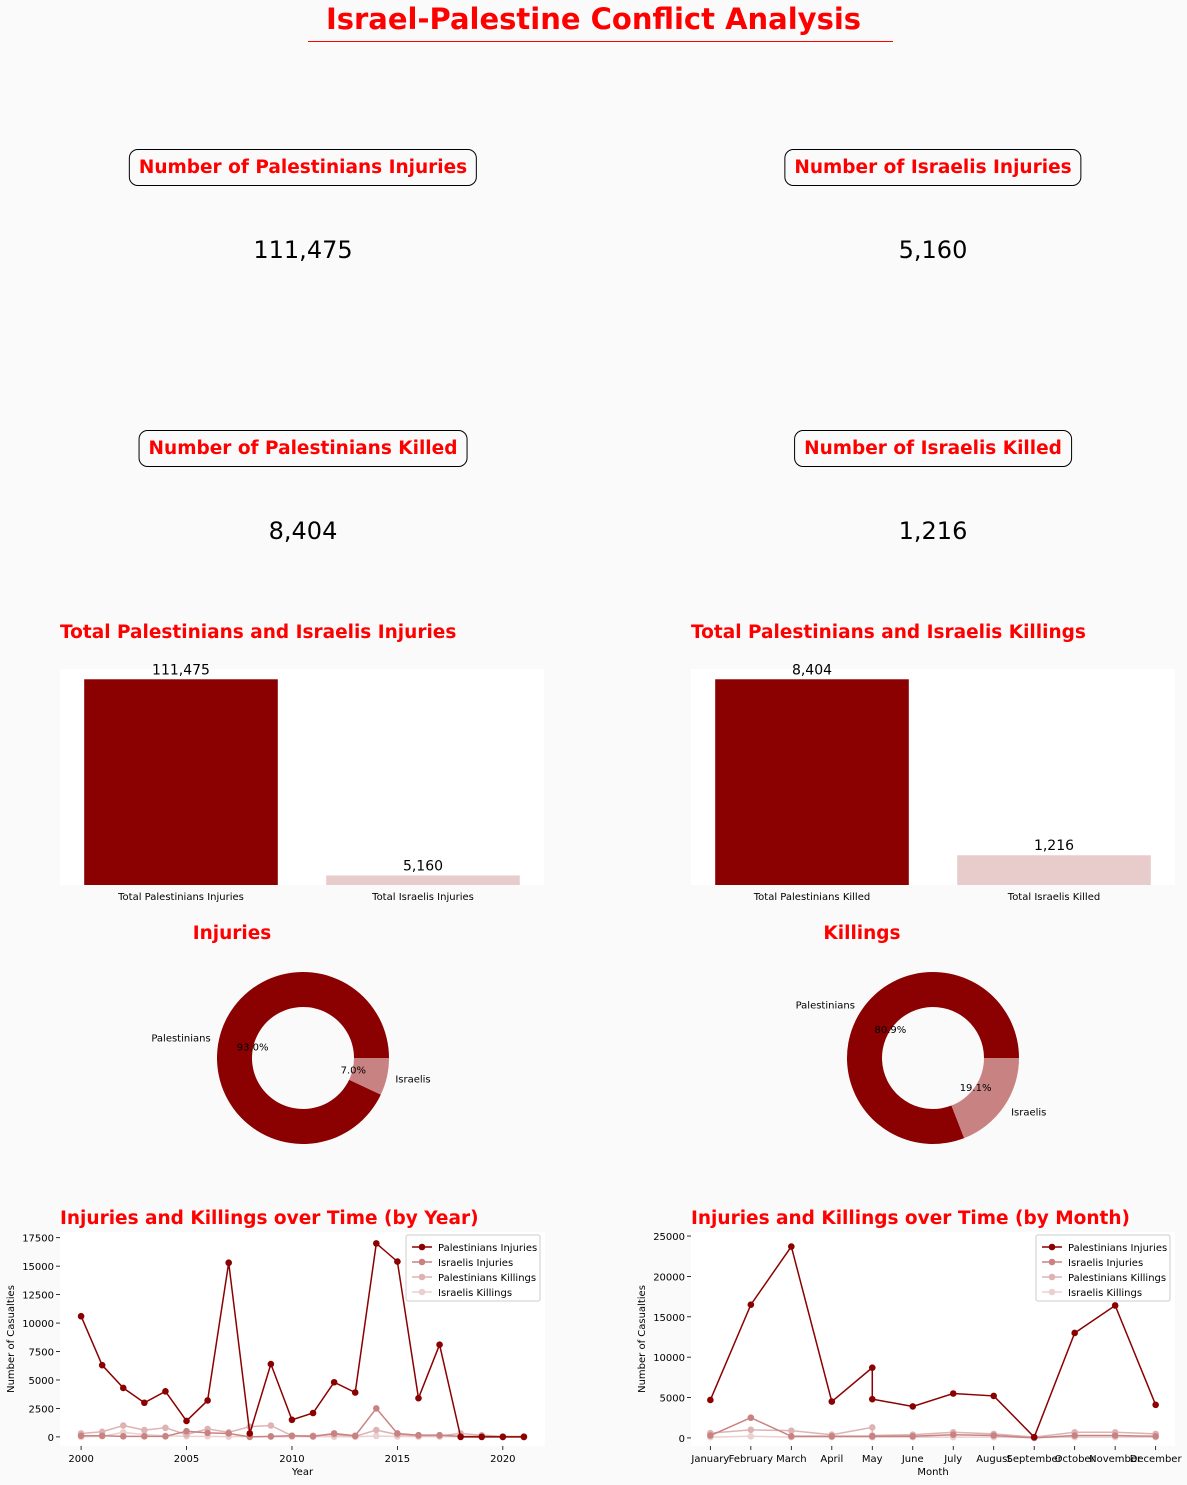 Image resolution: width=1187 pixels, height=1485 pixels. What do you see at coordinates (41, 1381) in the screenshot?
I see `y-tick-label-2: 5000` at bounding box center [41, 1381].